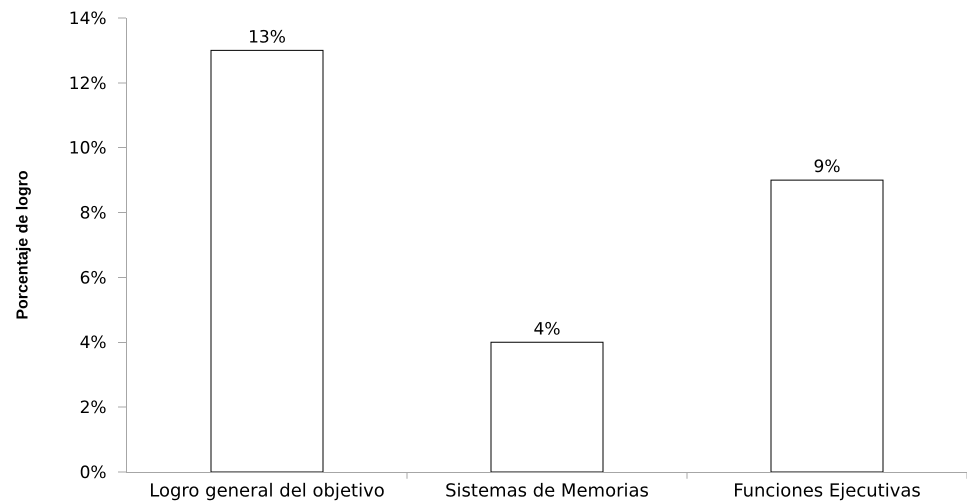 This screenshot has height=504, width=969. What do you see at coordinates (827, 491) in the screenshot?
I see `x-tick-label: Funciones Ejecutivas` at bounding box center [827, 491].